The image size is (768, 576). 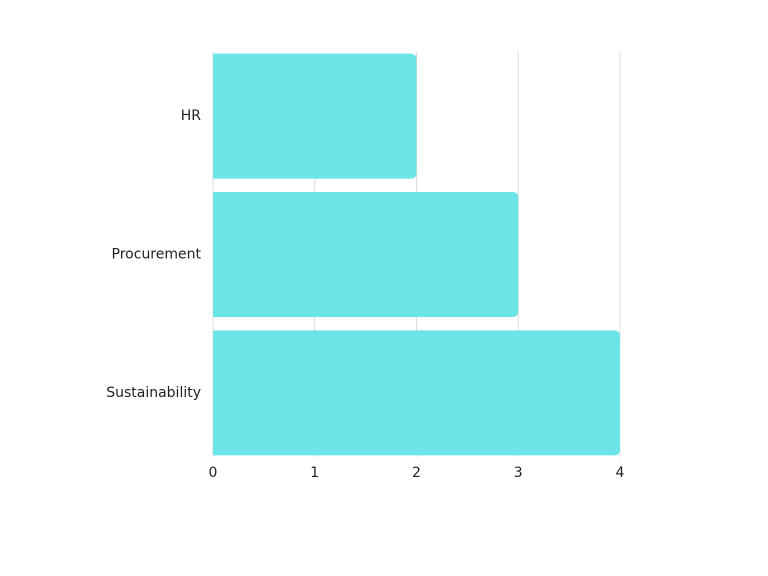 What do you see at coordinates (314, 473) in the screenshot?
I see `x-tick-label: 1` at bounding box center [314, 473].